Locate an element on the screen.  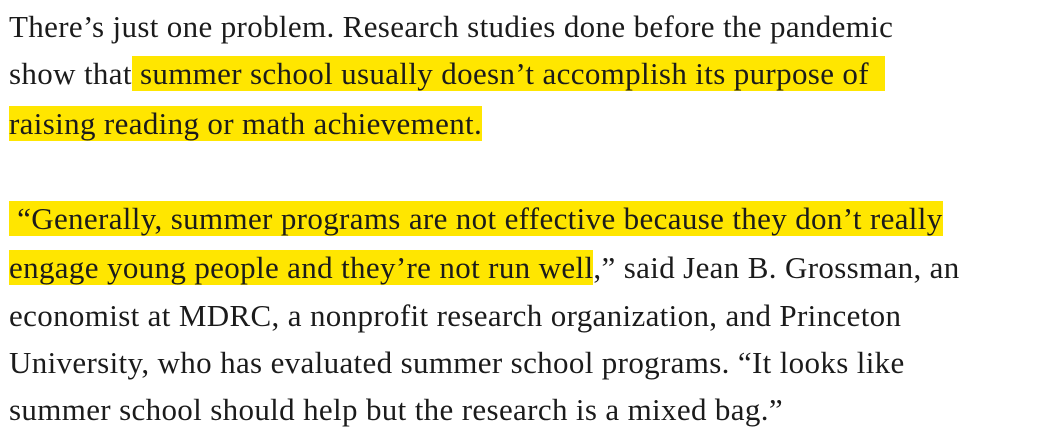
plain-text: show that is located at coordinates (70, 73).